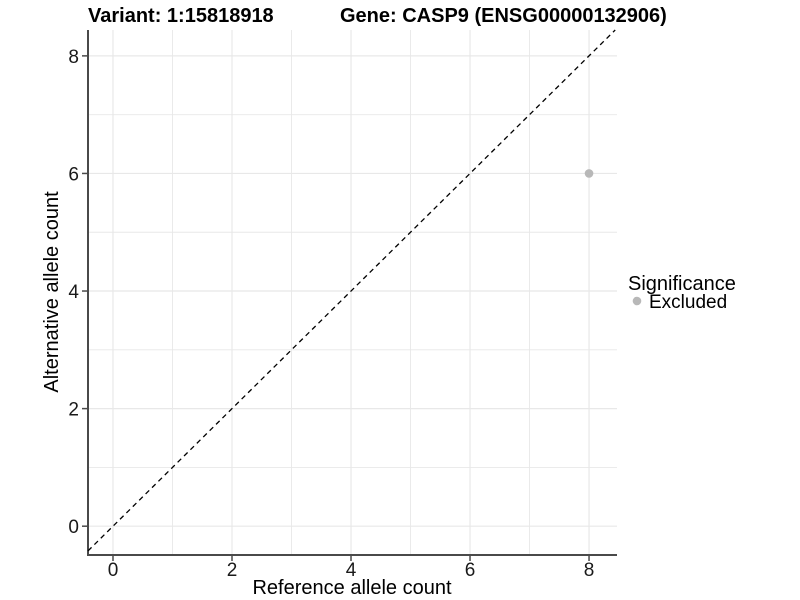 The height and width of the screenshot is (600, 800). Describe the element at coordinates (351, 570) in the screenshot. I see `x-tick-label: 4` at that location.